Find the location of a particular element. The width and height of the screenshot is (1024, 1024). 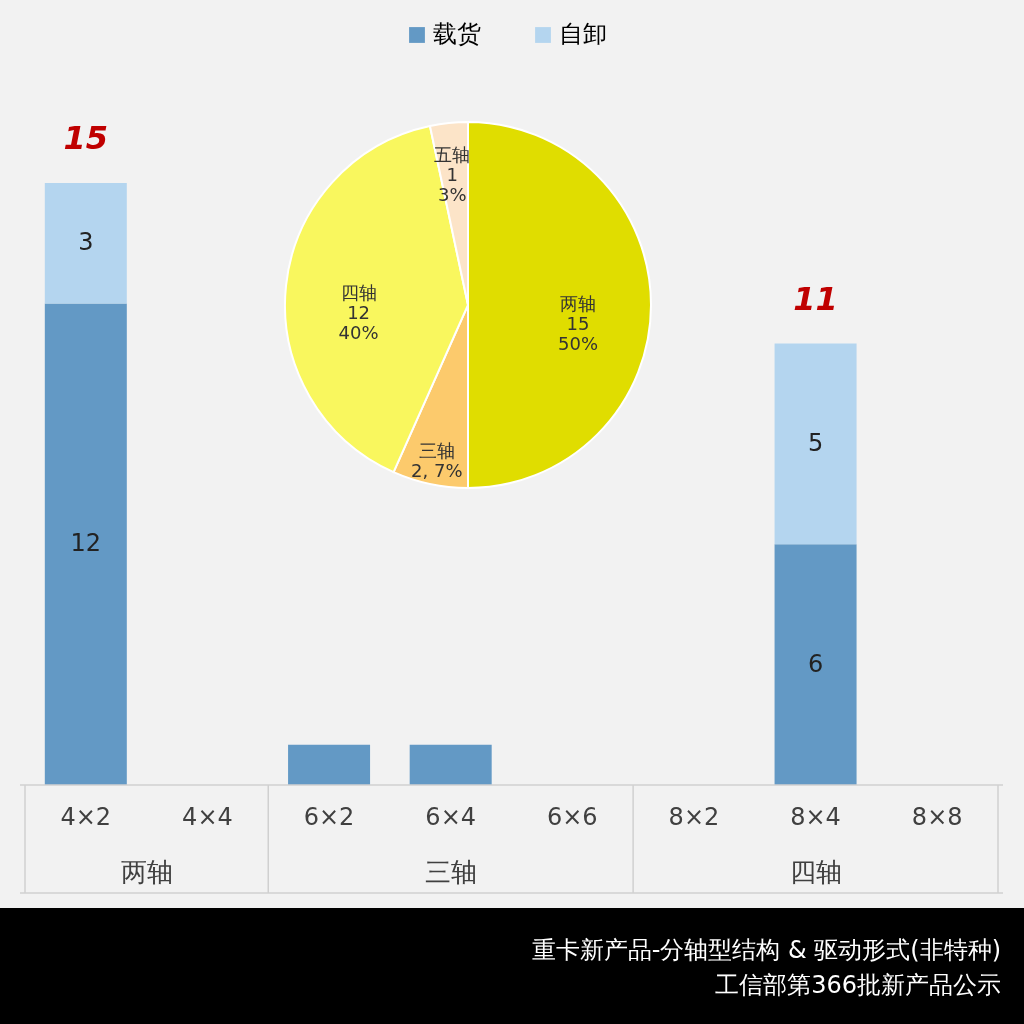

total-label: 11 is located at coordinates (815, 298).